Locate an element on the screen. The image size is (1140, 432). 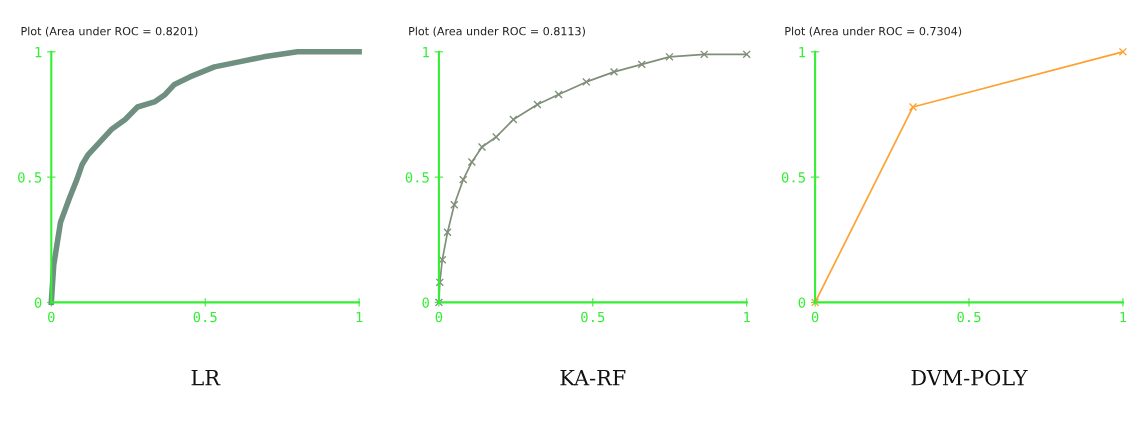
x-axis-title: DVM-POLY is located at coordinates (969, 377).